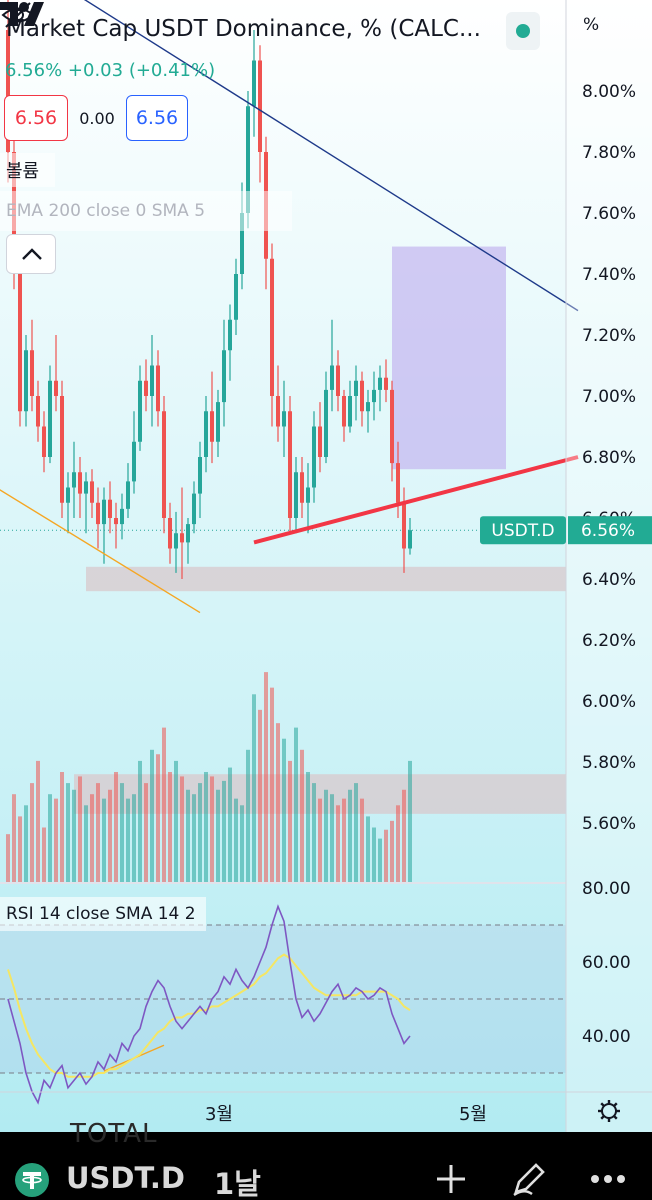 The width and height of the screenshot is (652, 1200). I want to click on tether-coin-icon, so click(32, 1180).